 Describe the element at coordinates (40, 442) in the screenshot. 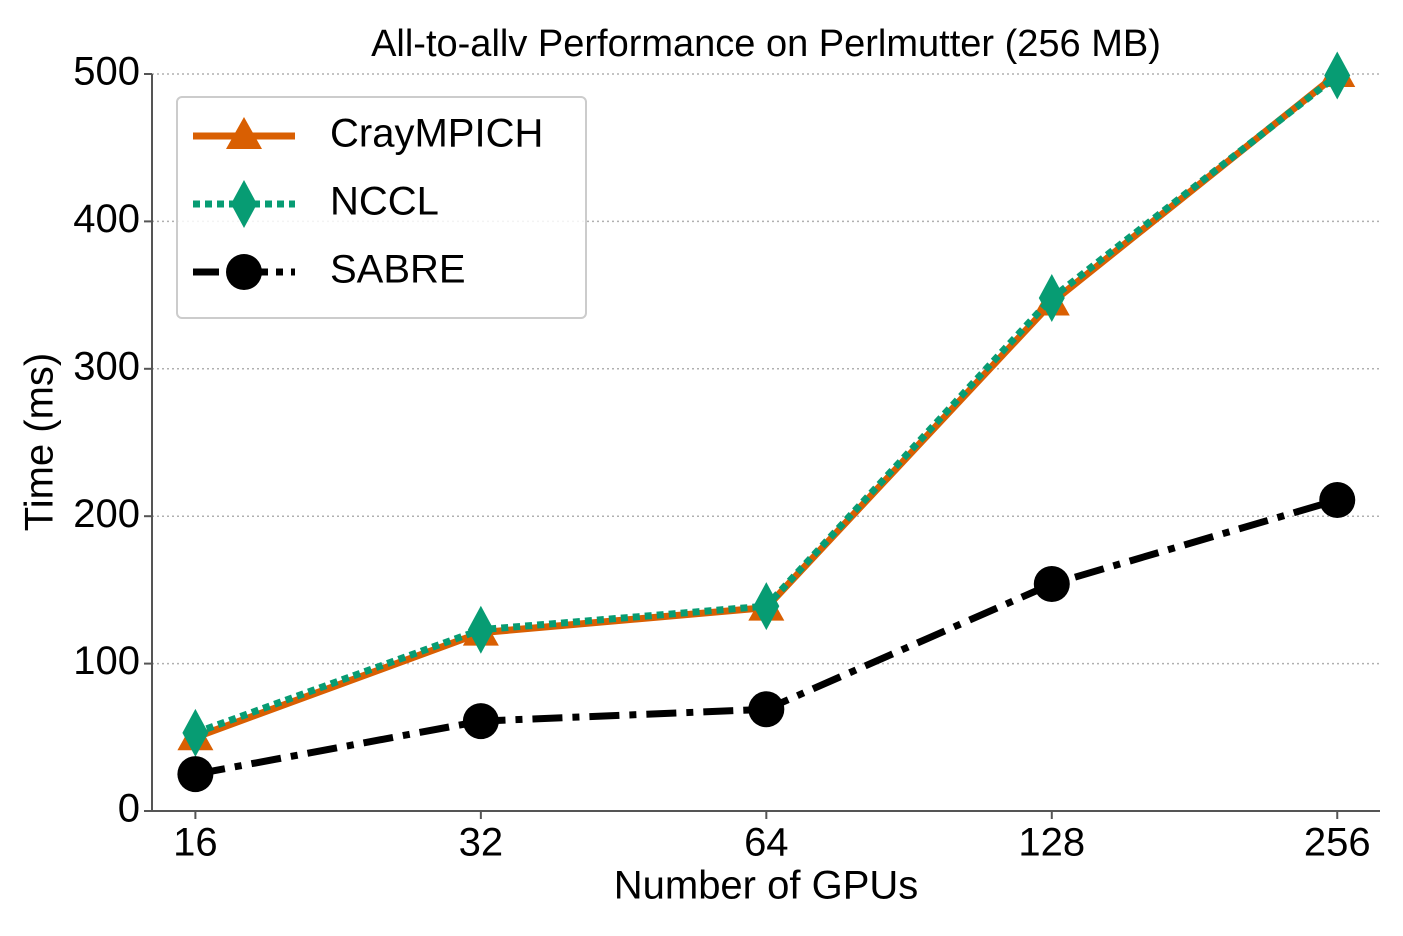

I see `y-axis-label: Time (ms)` at that location.